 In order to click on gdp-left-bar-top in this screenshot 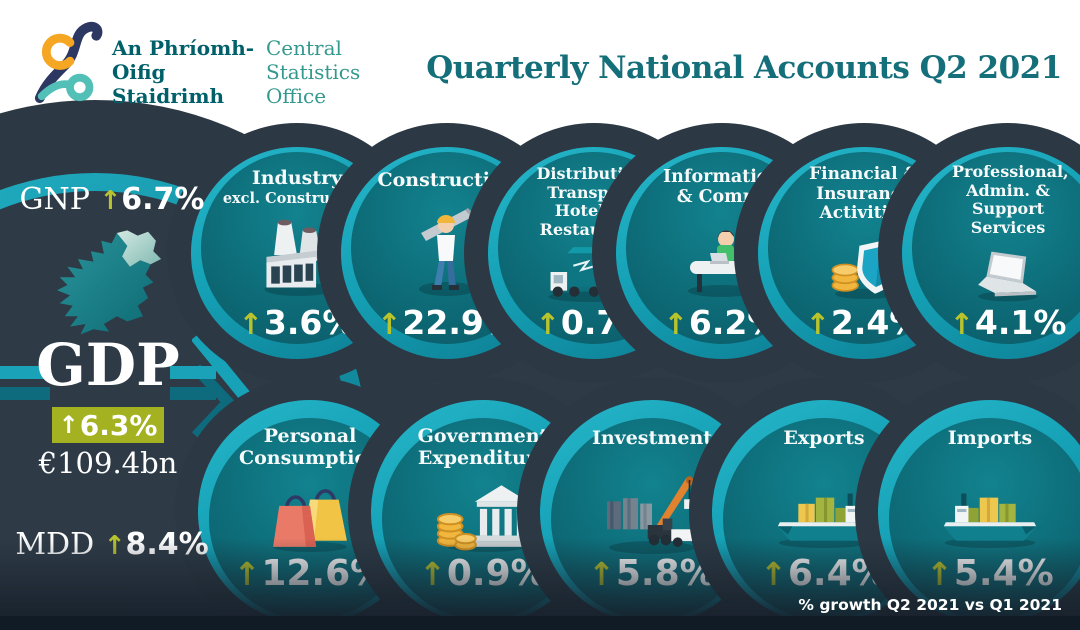, I will do `click(25, 372)`.